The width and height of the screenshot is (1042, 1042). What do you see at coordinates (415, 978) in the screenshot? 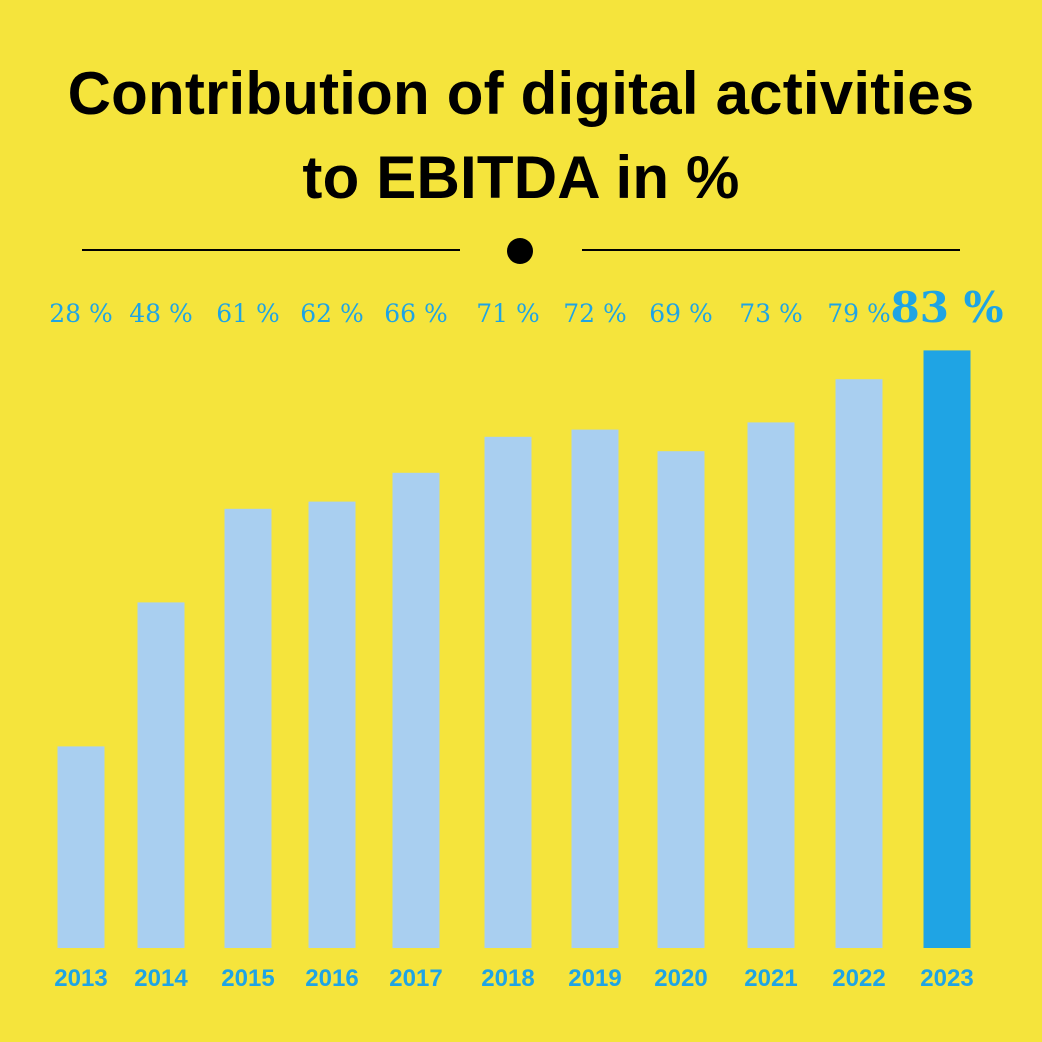
I see `x-tick-label-2017: 2017` at bounding box center [415, 978].